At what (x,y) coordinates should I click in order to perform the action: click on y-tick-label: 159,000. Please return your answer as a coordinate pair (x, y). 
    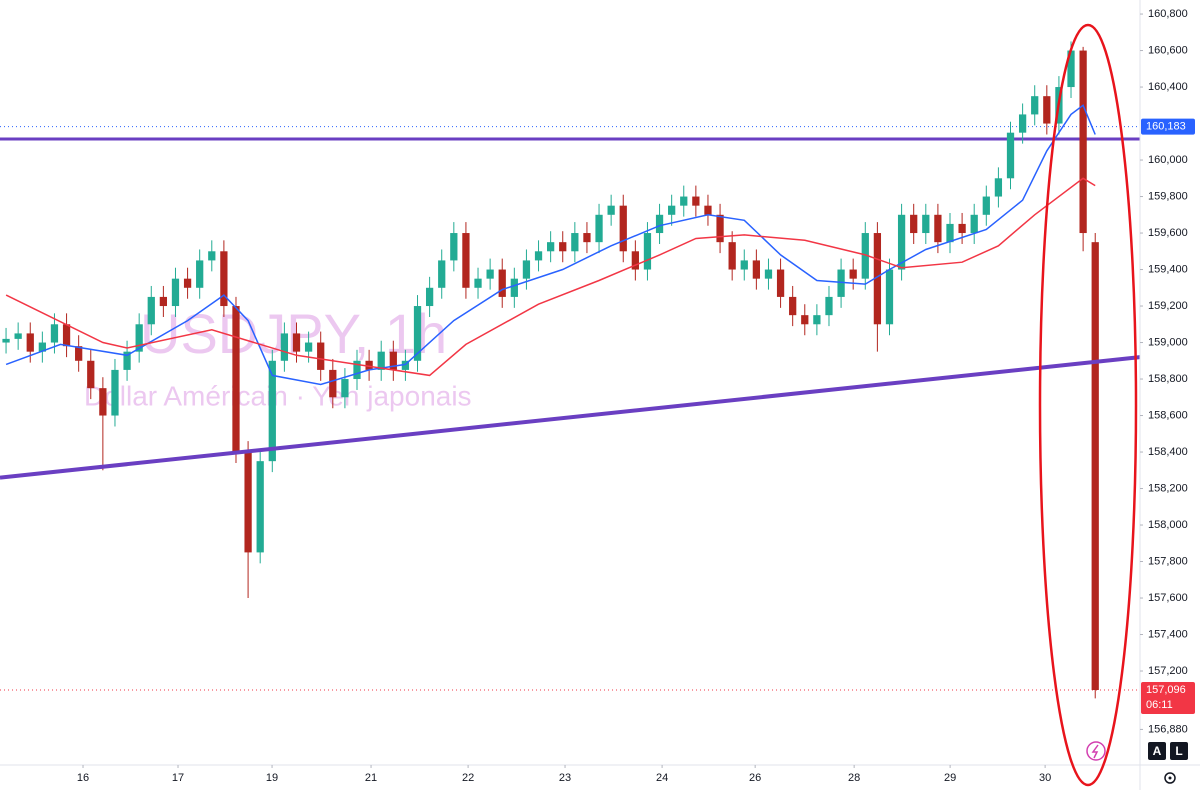
    Looking at the image, I should click on (1168, 342).